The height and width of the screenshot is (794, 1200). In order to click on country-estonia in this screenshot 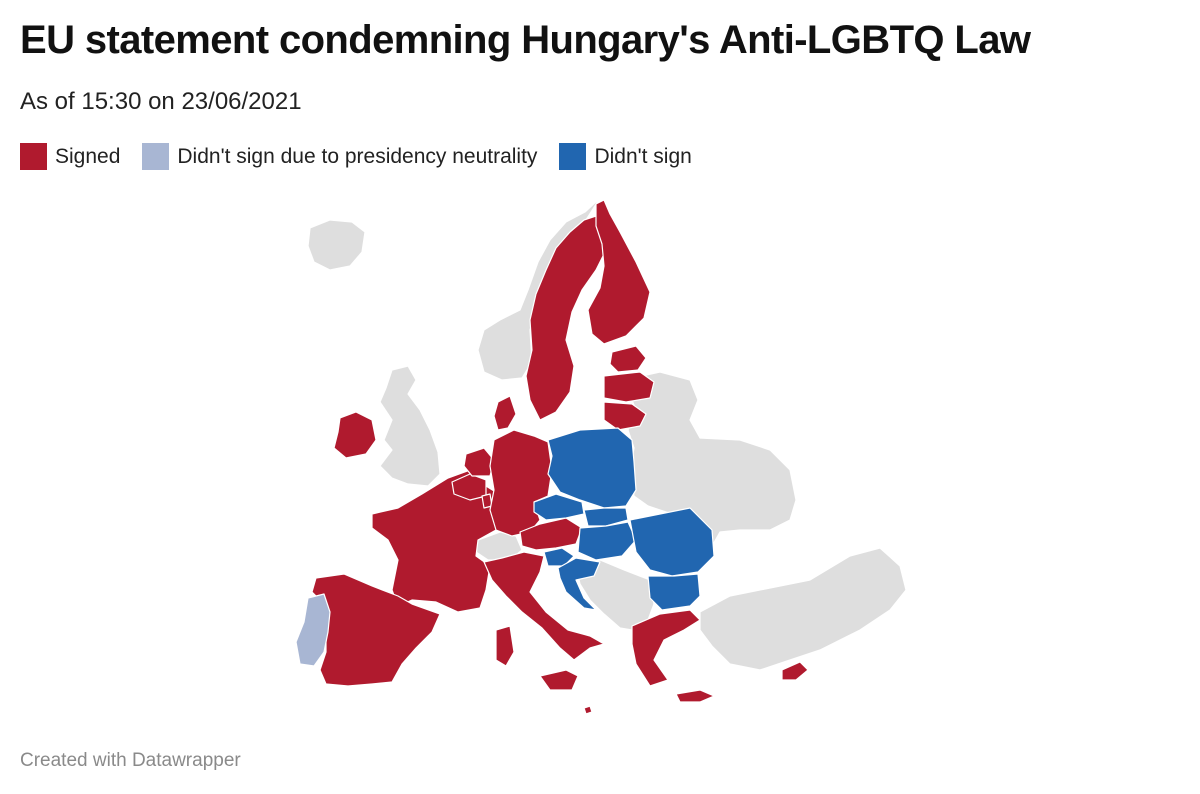, I will do `click(628, 359)`.